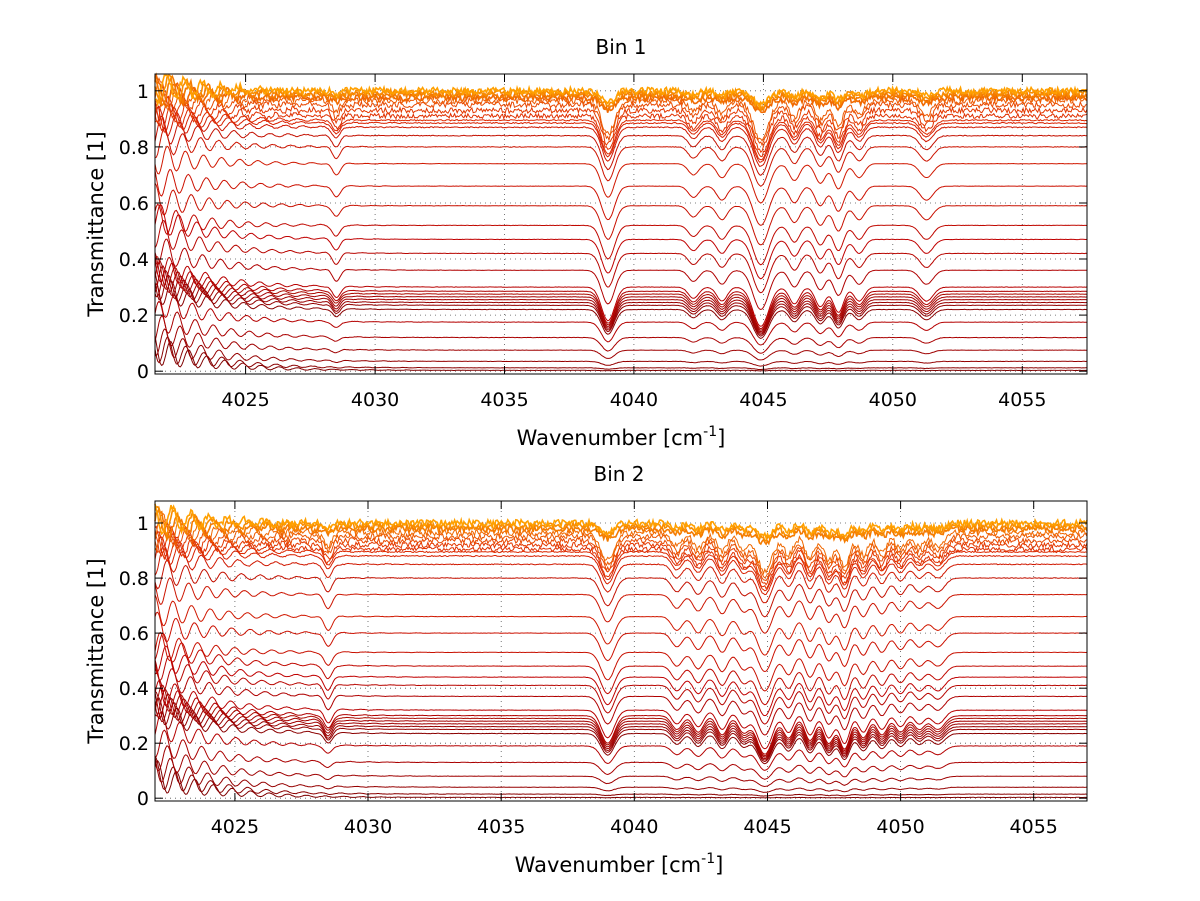 The image size is (1200, 901). What do you see at coordinates (763, 400) in the screenshot?
I see `x-tick-label: 4045` at bounding box center [763, 400].